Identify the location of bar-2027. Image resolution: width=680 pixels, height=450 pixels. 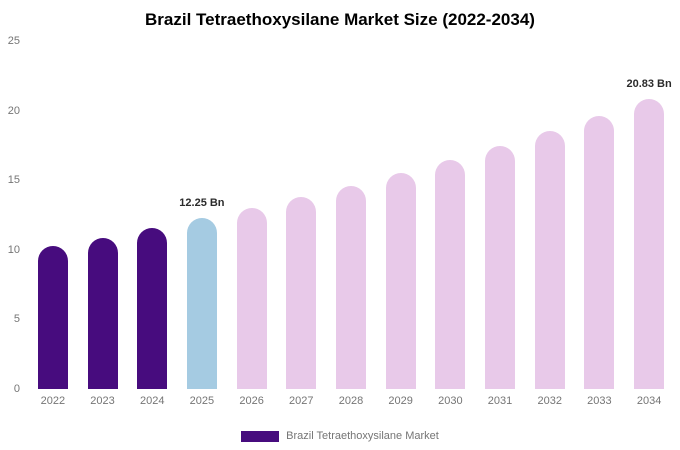
(301, 293).